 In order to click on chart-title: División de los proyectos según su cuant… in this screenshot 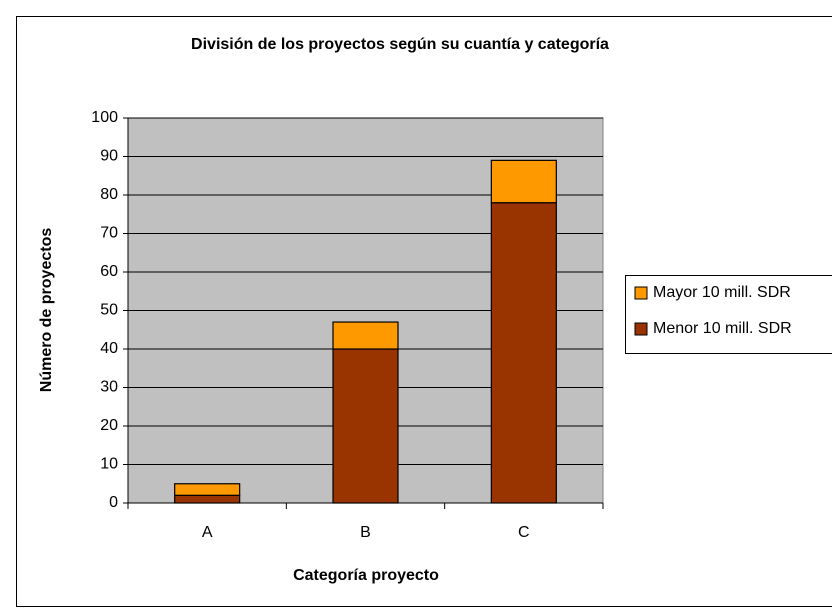, I will do `click(400, 44)`.